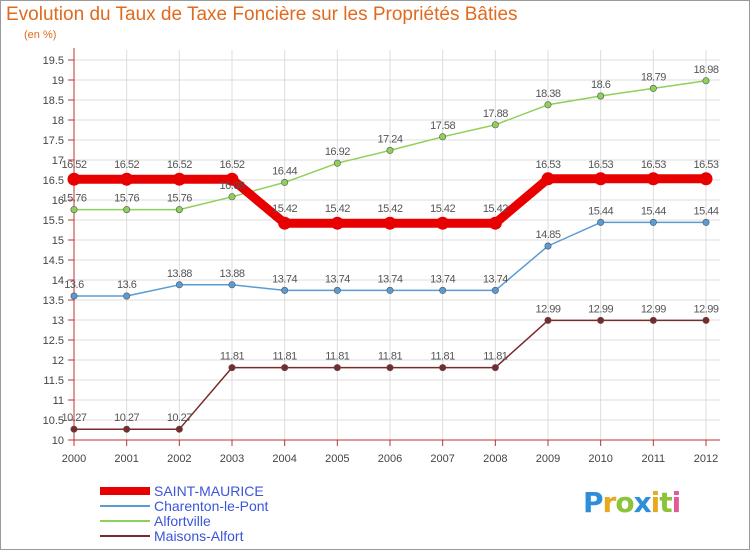  Describe the element at coordinates (231, 274) in the screenshot. I see `data-label: 13.88` at that location.